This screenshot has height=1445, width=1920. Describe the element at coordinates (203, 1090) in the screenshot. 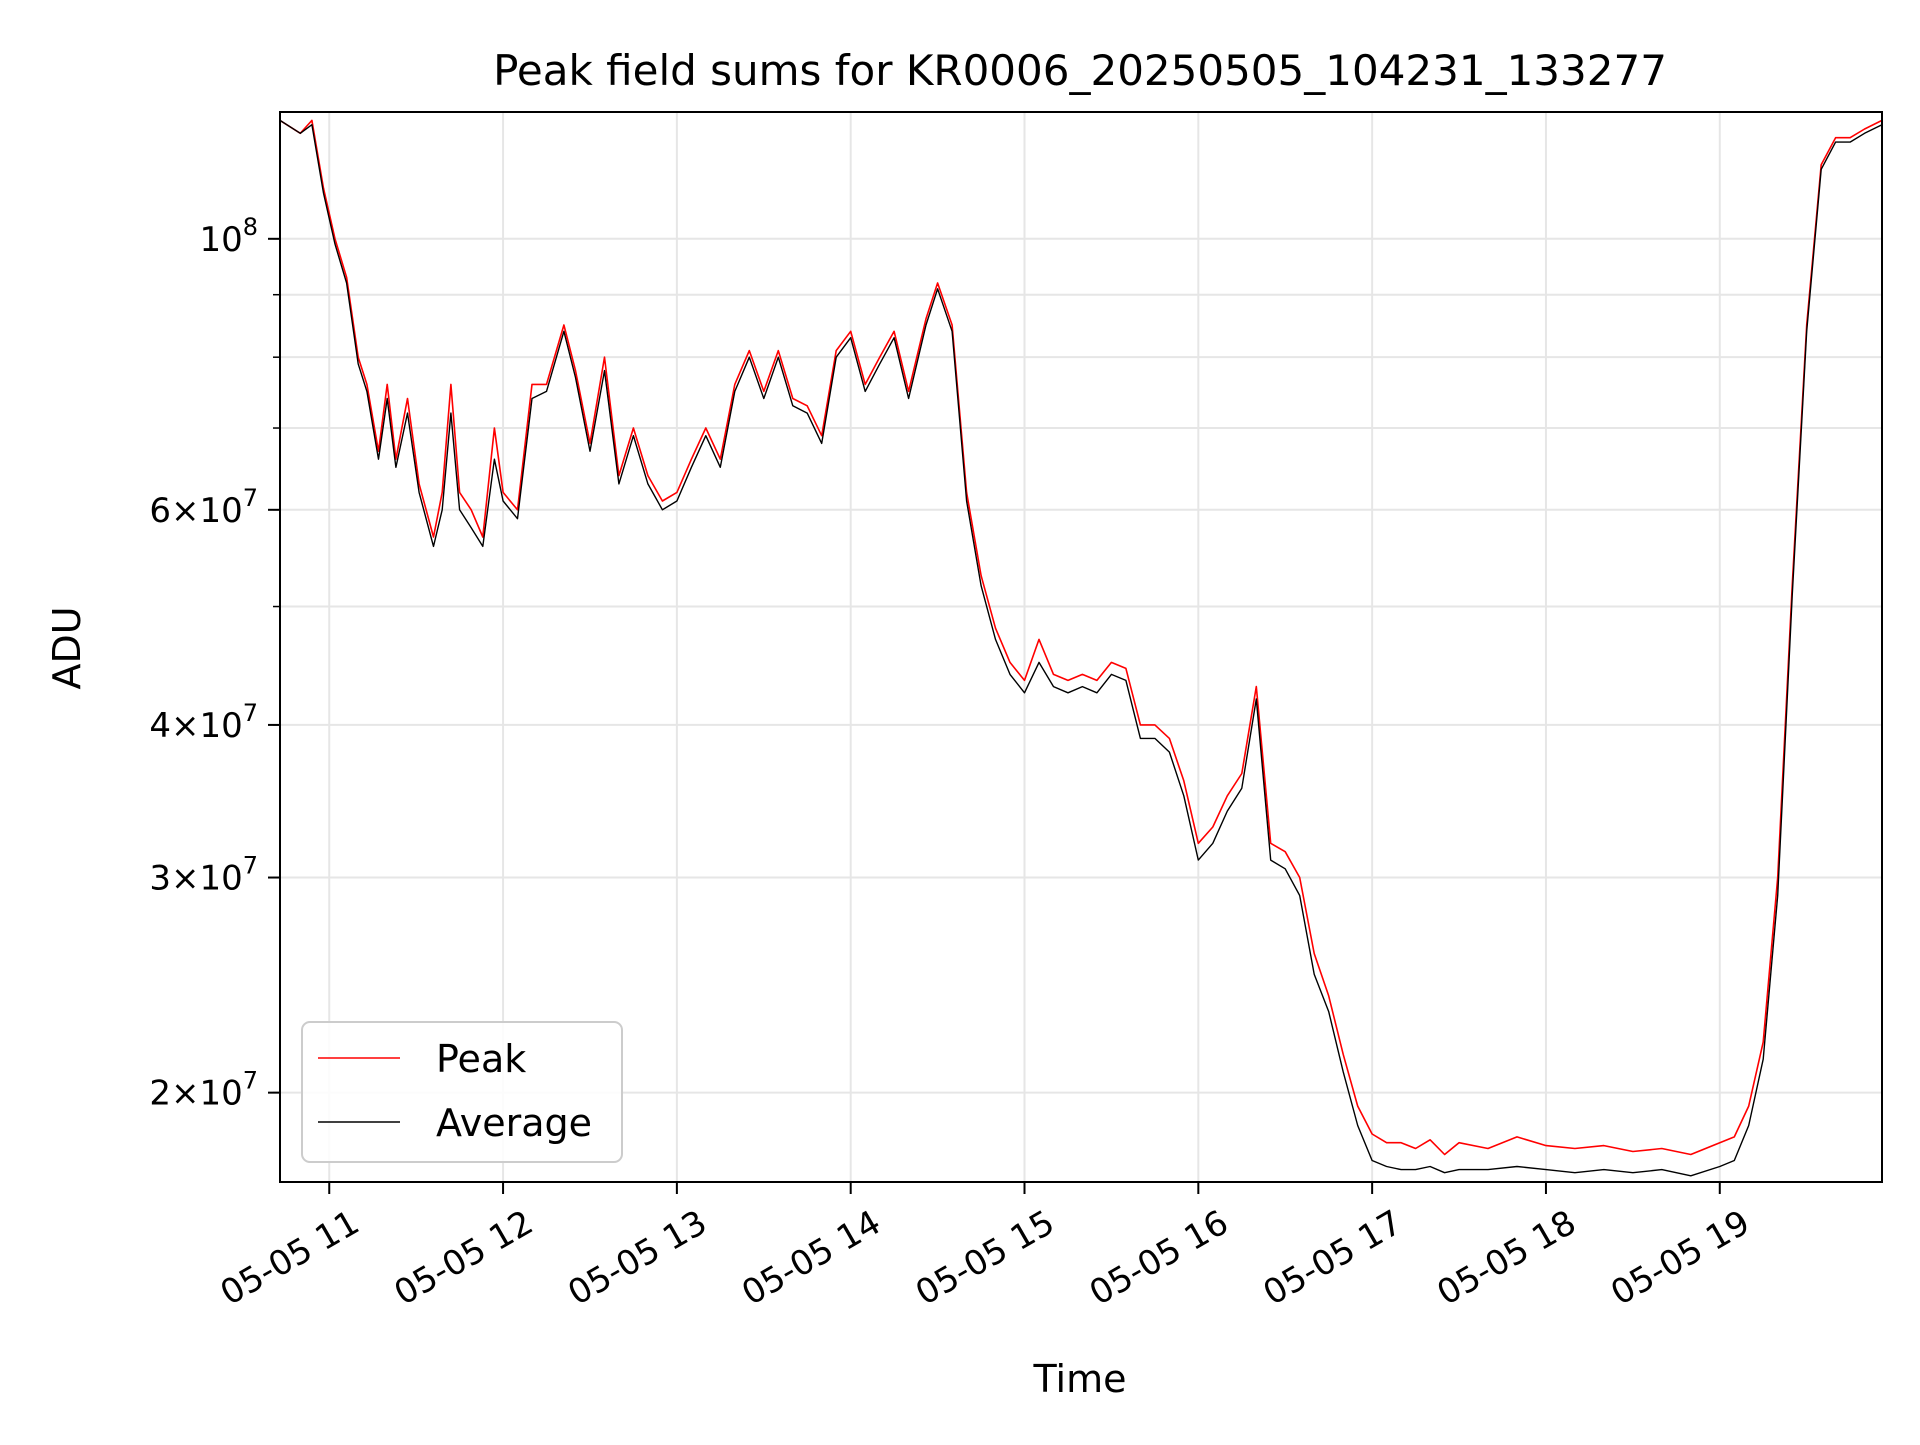

I see `y-tick-label: 2×107` at that location.